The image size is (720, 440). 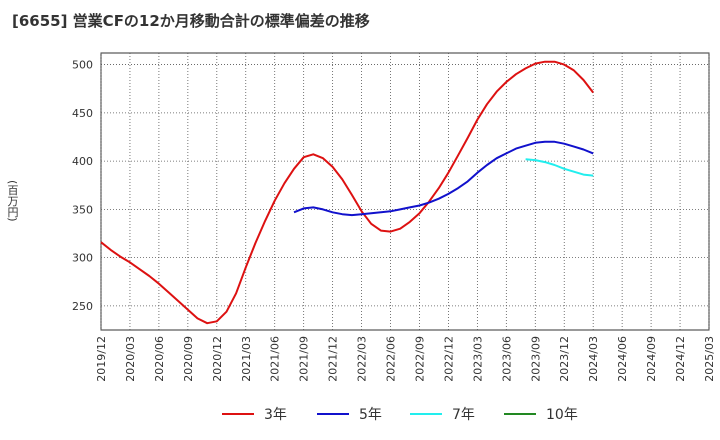 I want to click on y-axis-label: (百万円), so click(x=12, y=201).